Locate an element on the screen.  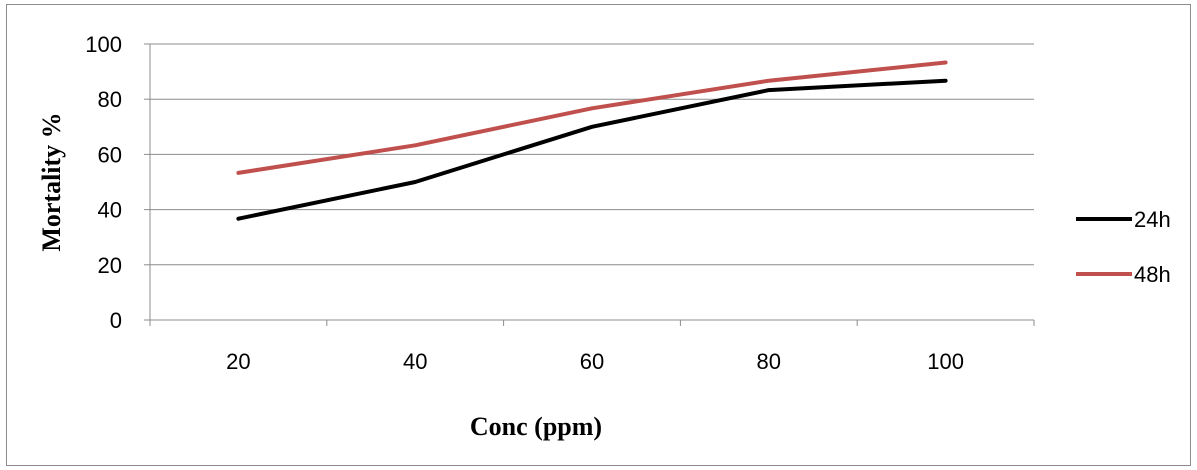
x-tick-labels: 20 40 60 80 100 is located at coordinates (595, 361).